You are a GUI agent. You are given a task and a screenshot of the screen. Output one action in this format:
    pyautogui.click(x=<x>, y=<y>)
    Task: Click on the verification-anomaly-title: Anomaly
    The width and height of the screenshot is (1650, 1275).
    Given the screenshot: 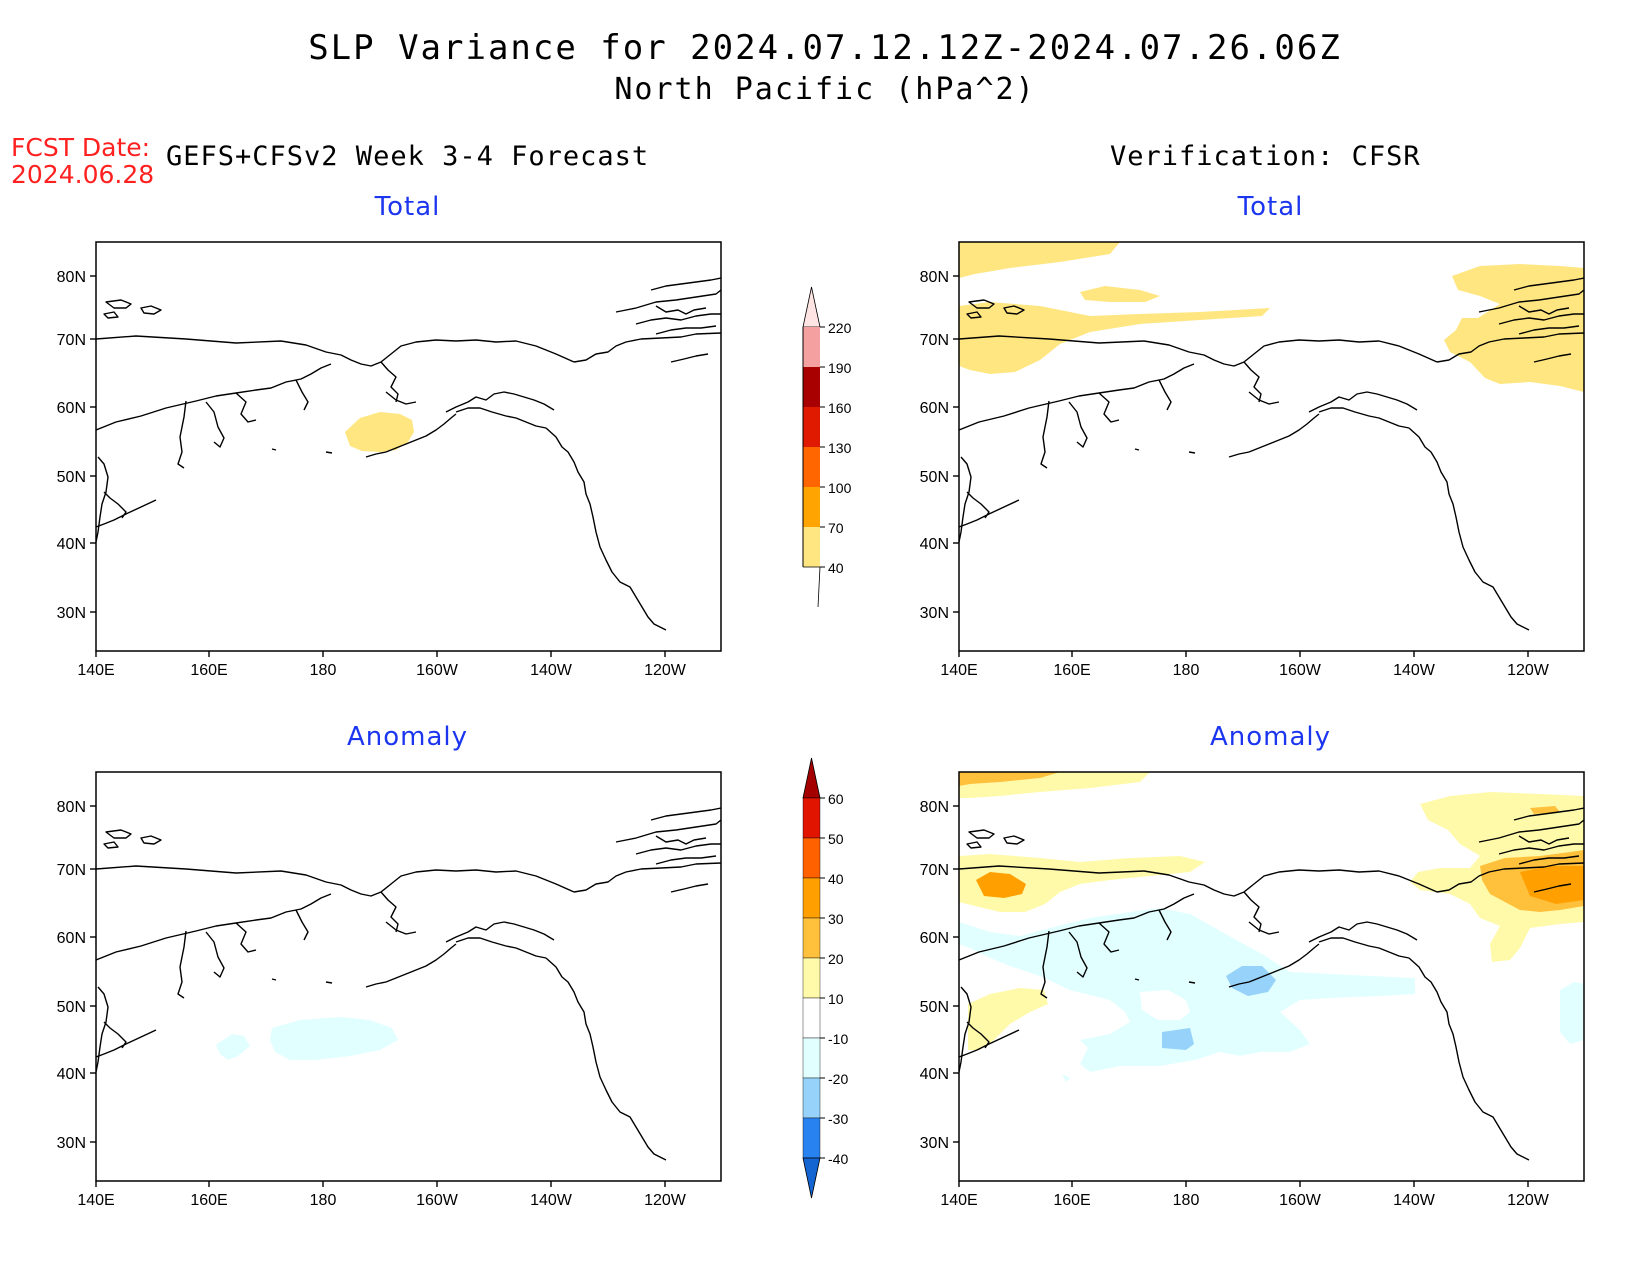 What is the action you would take?
    pyautogui.click(x=1270, y=737)
    